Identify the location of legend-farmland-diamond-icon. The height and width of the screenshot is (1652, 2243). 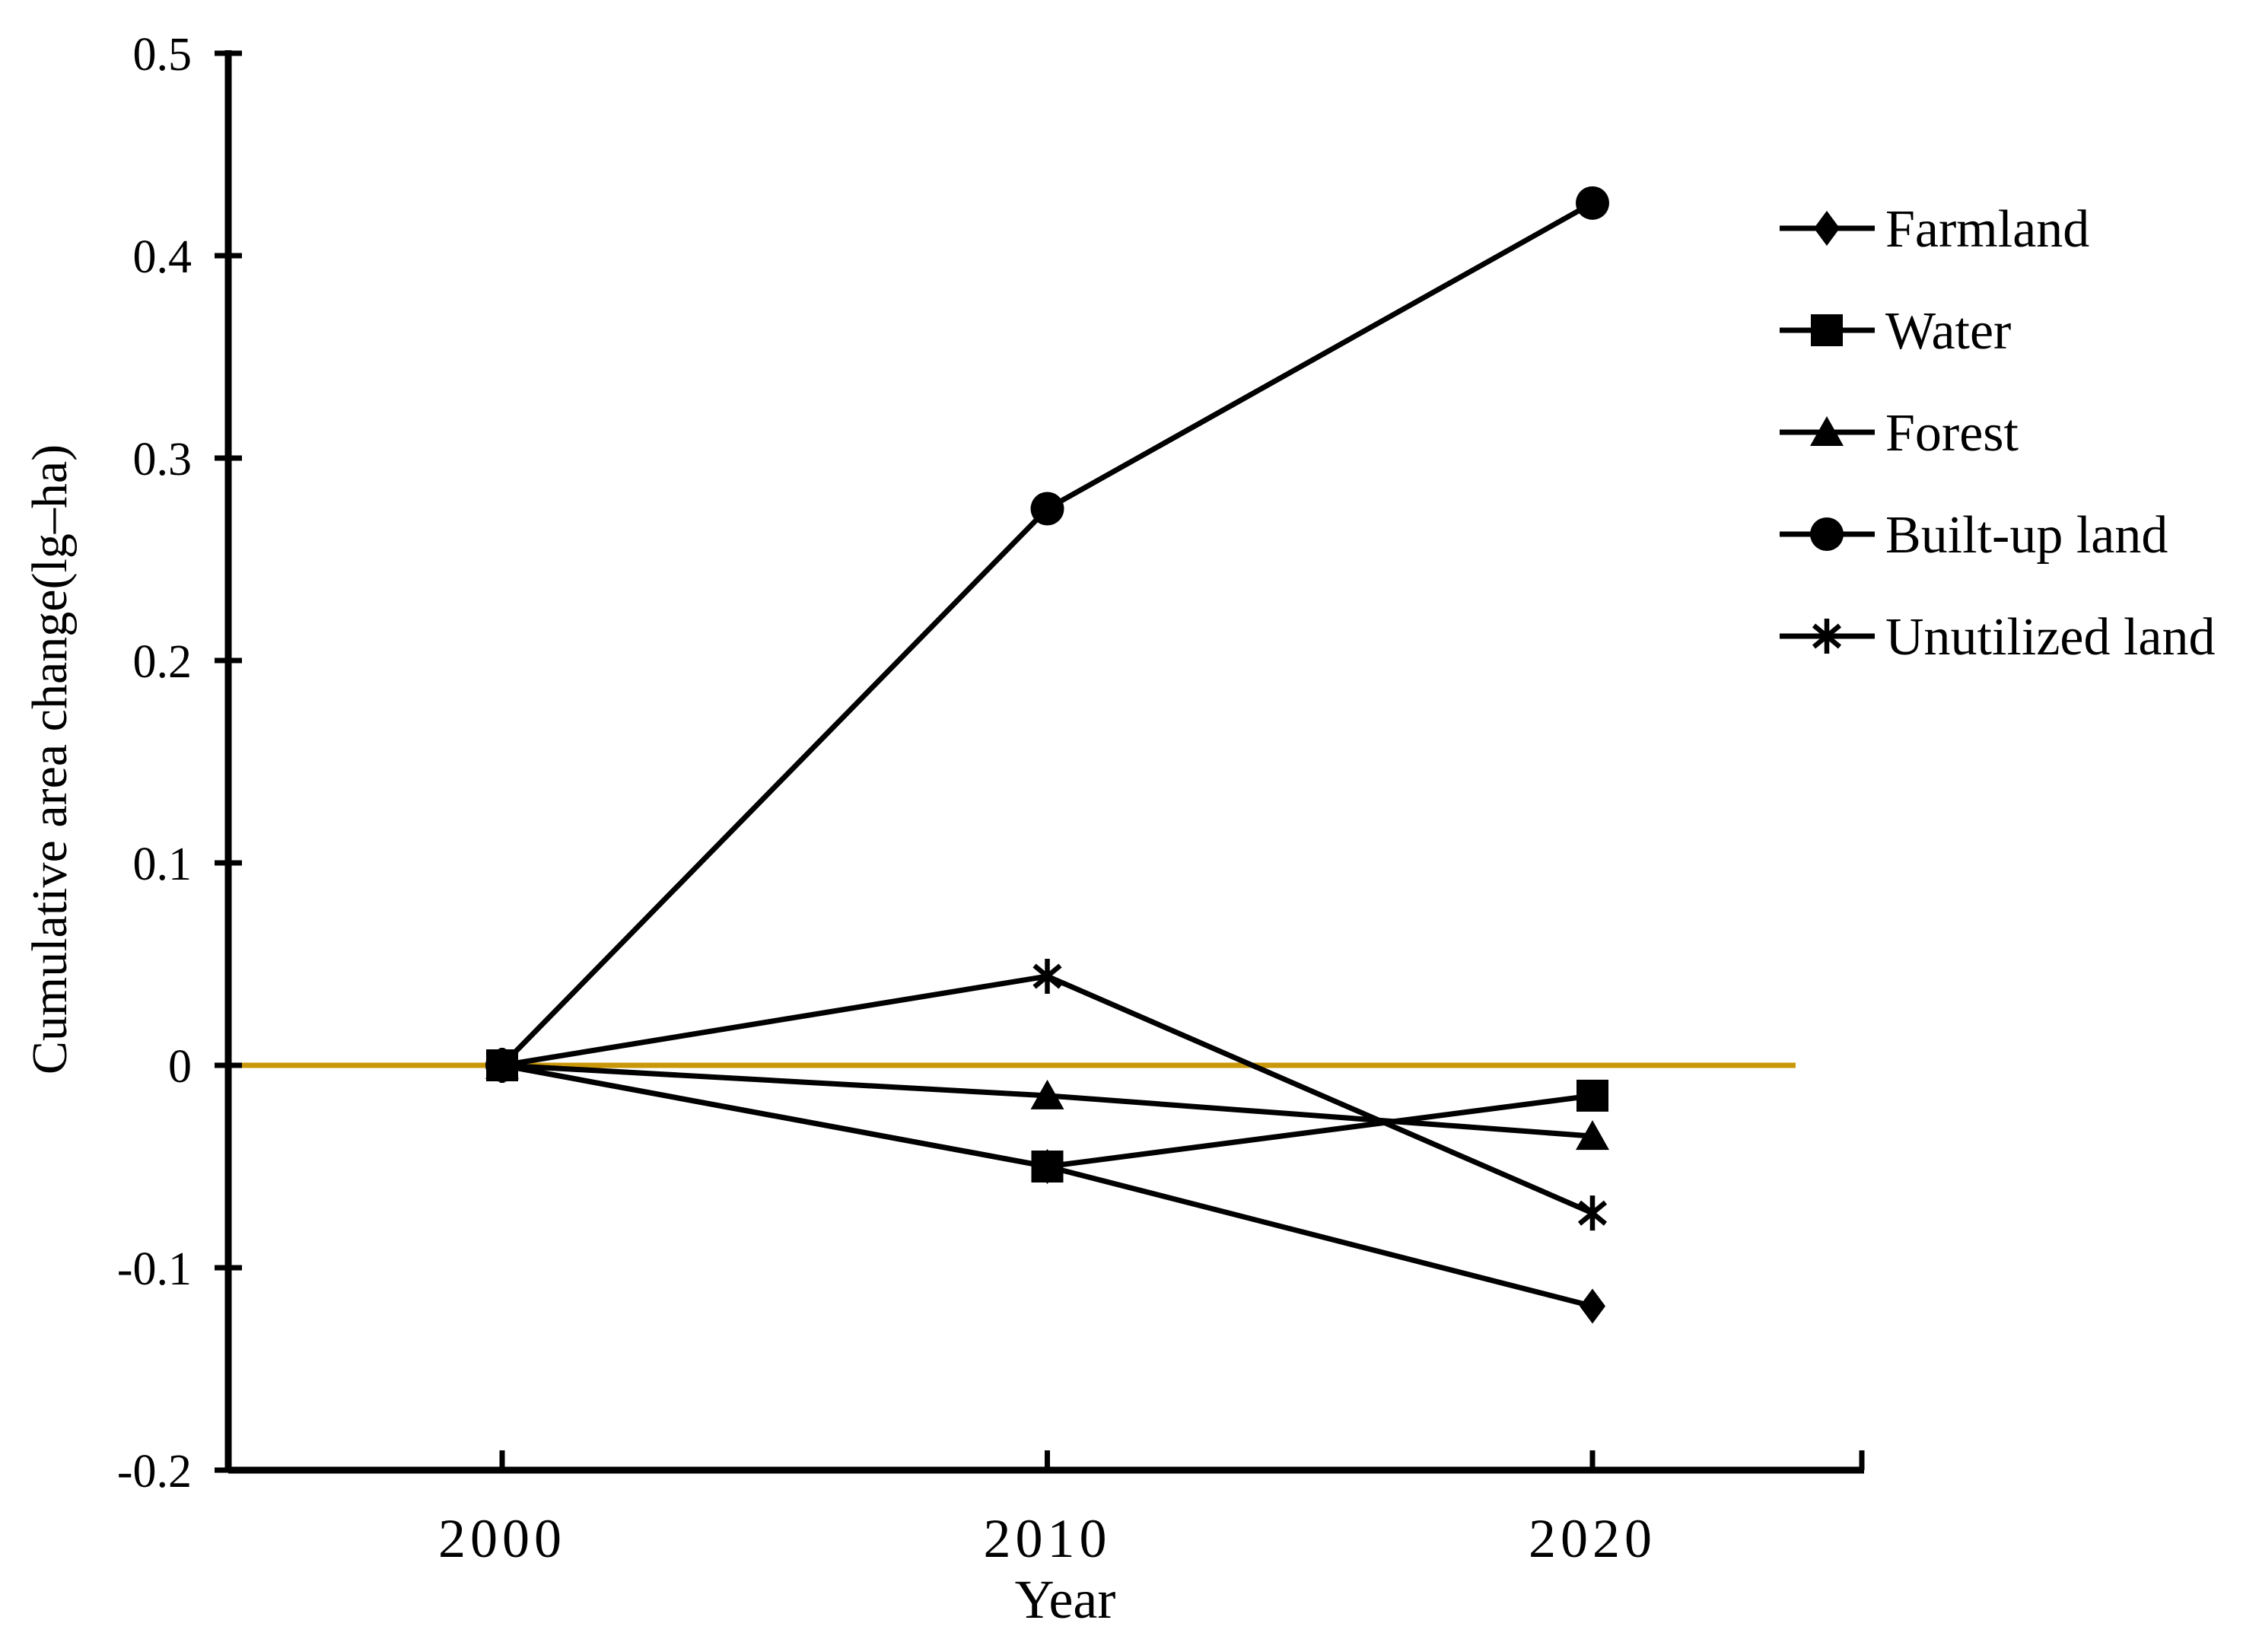
(1827, 228).